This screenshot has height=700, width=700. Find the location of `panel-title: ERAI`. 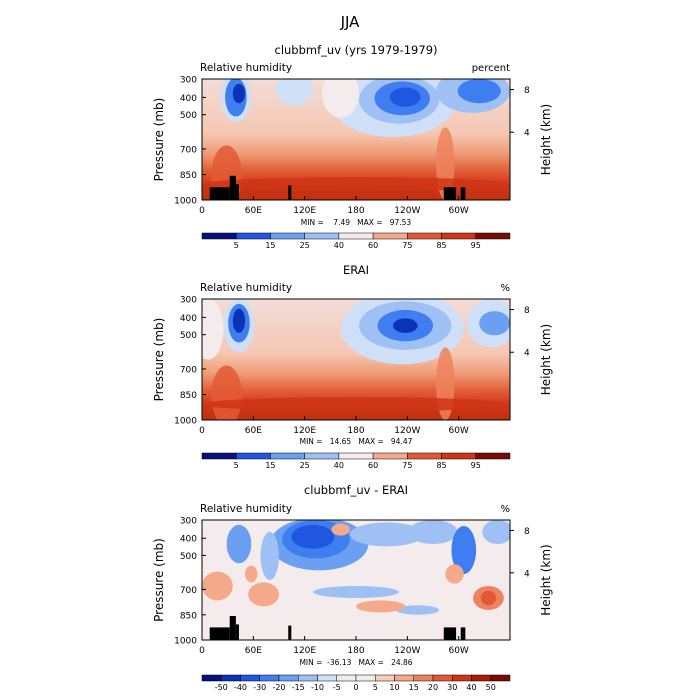

panel-title: ERAI is located at coordinates (356, 270).